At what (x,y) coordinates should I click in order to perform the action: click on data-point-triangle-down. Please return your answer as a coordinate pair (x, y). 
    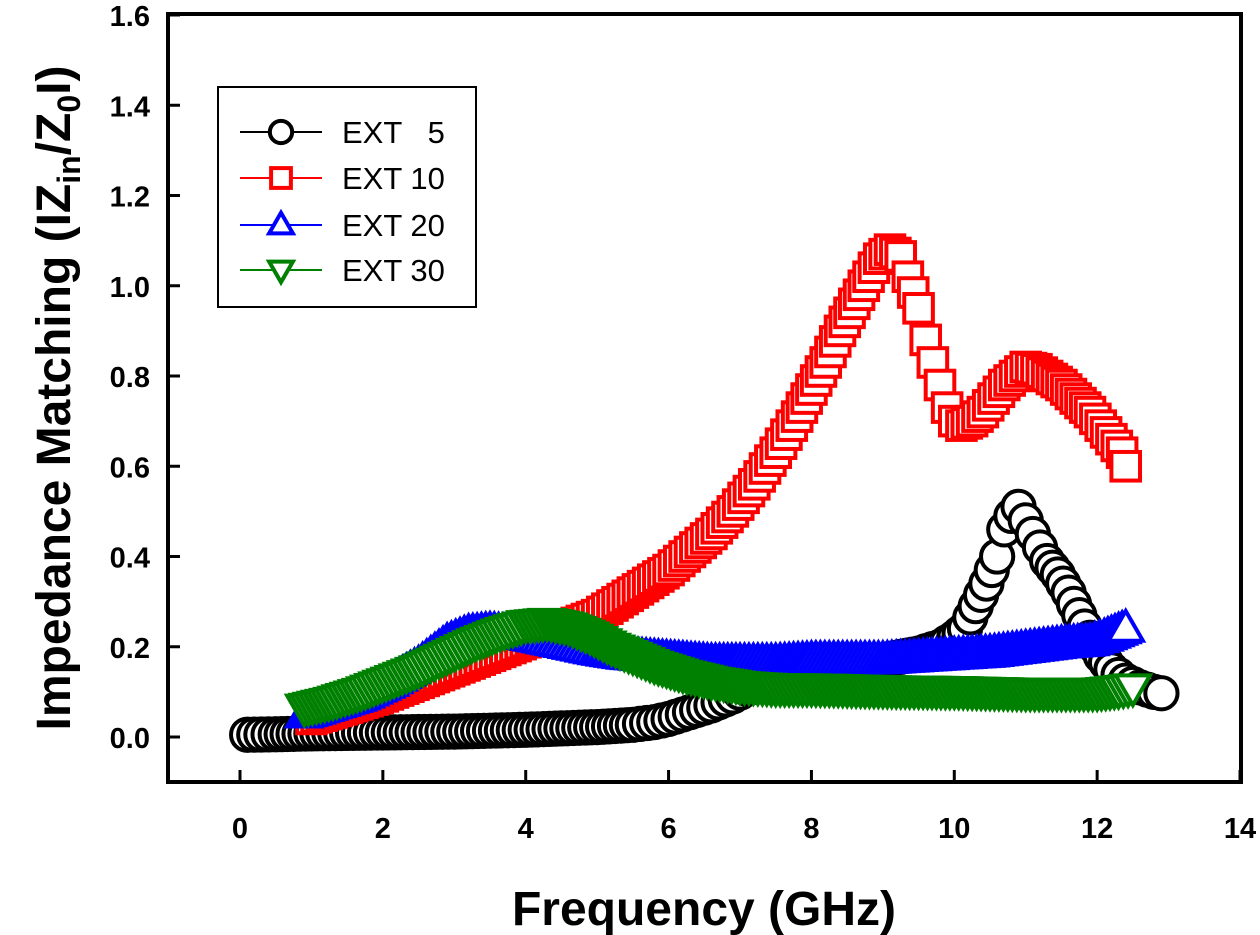
    Looking at the image, I should click on (1133, 691).